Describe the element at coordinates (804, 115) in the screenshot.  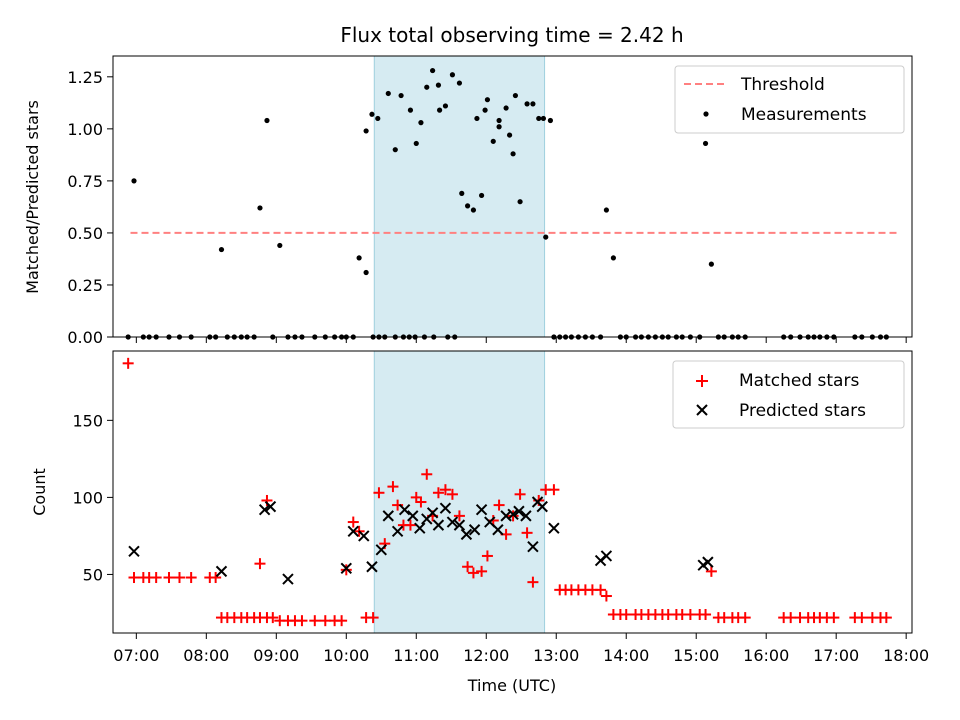
I see `legend-measurements-label: Measurements` at that location.